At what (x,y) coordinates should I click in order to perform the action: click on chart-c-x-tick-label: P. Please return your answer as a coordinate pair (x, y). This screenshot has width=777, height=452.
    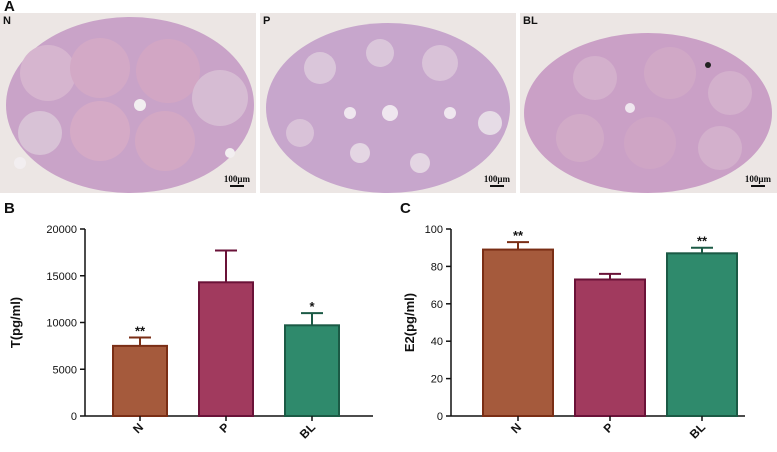
    Looking at the image, I should click on (609, 428).